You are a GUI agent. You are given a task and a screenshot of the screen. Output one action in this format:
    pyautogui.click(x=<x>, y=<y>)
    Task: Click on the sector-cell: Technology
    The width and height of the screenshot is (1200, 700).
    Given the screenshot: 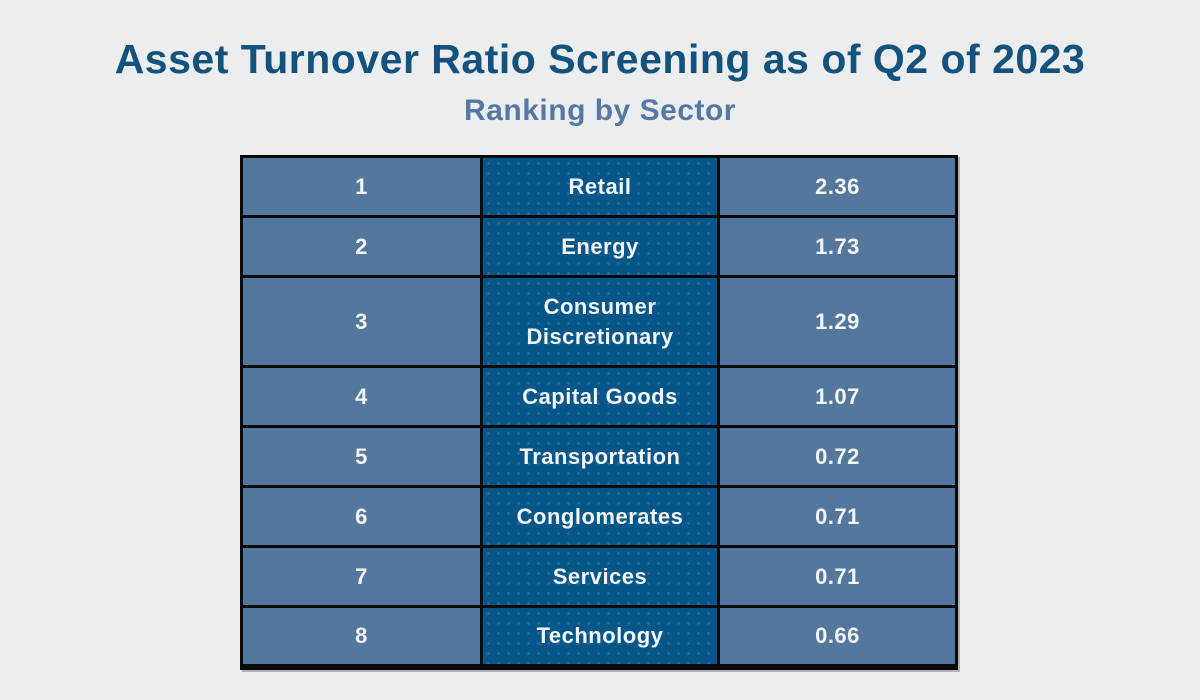 What is the action you would take?
    pyautogui.click(x=600, y=637)
    